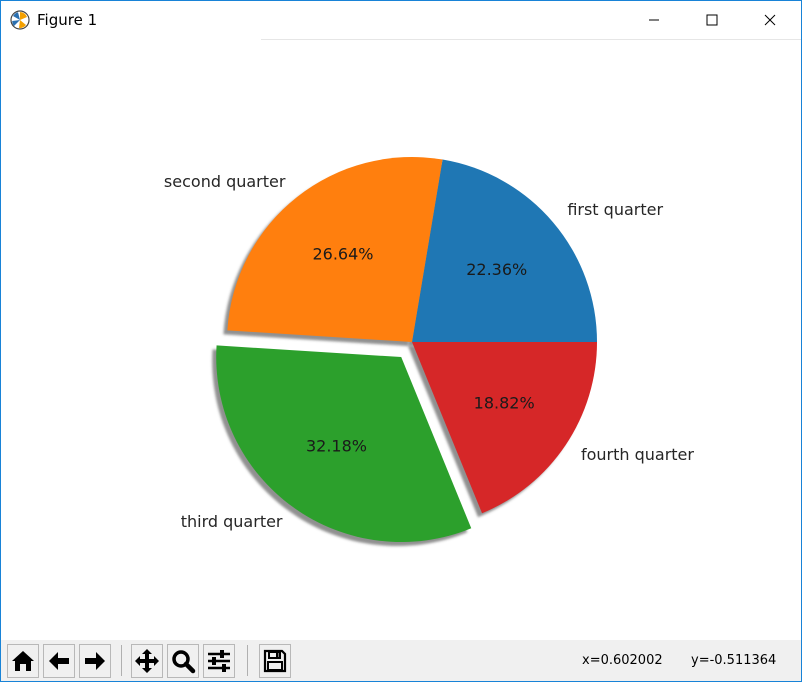  Describe the element at coordinates (496, 269) in the screenshot. I see `pct-label-first-quarter: 22.36%` at that location.